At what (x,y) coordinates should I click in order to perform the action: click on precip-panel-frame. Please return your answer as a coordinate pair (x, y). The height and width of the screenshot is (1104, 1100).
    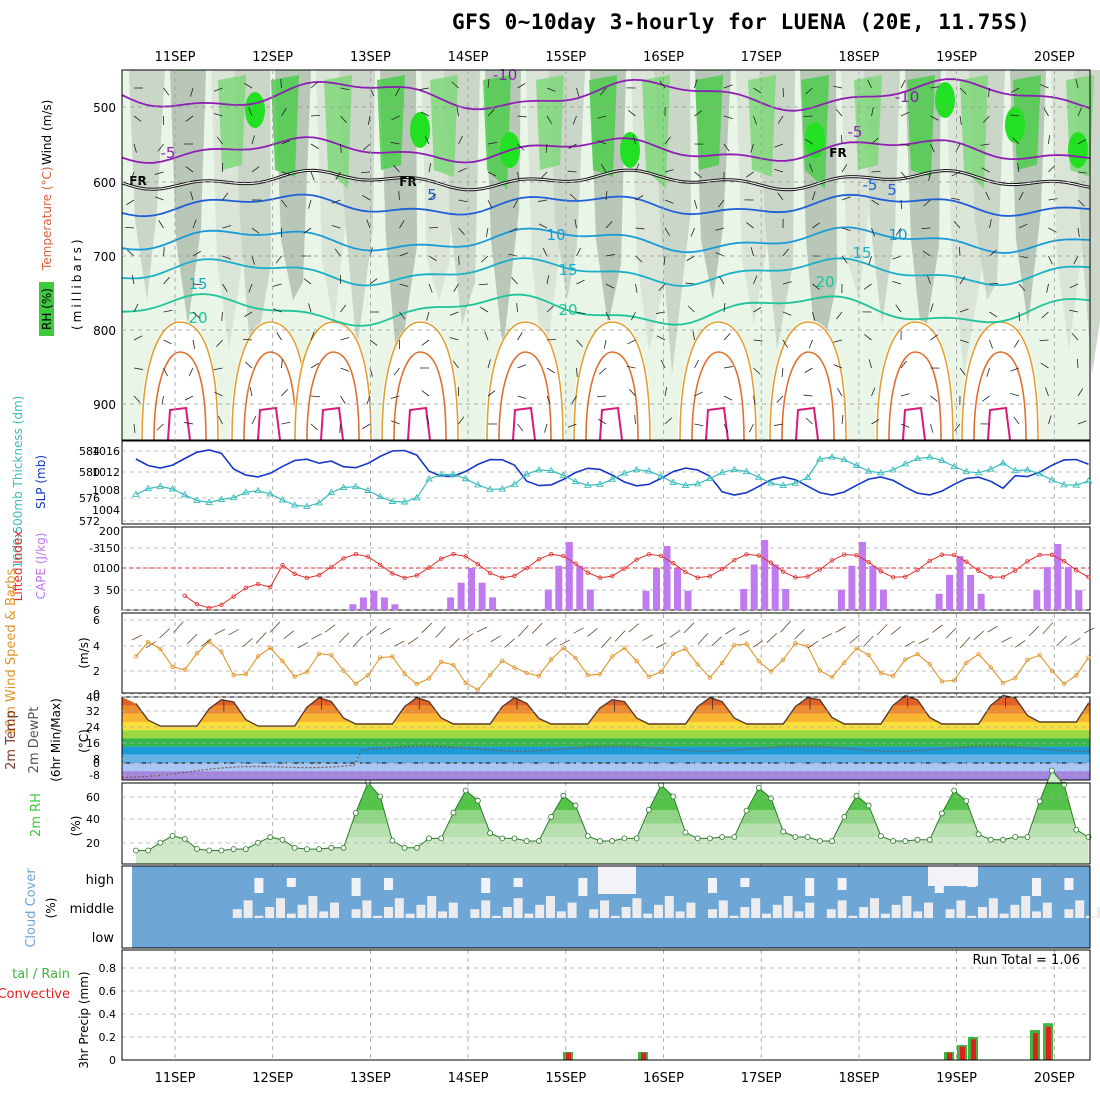
    Looking at the image, I should click on (606, 1005).